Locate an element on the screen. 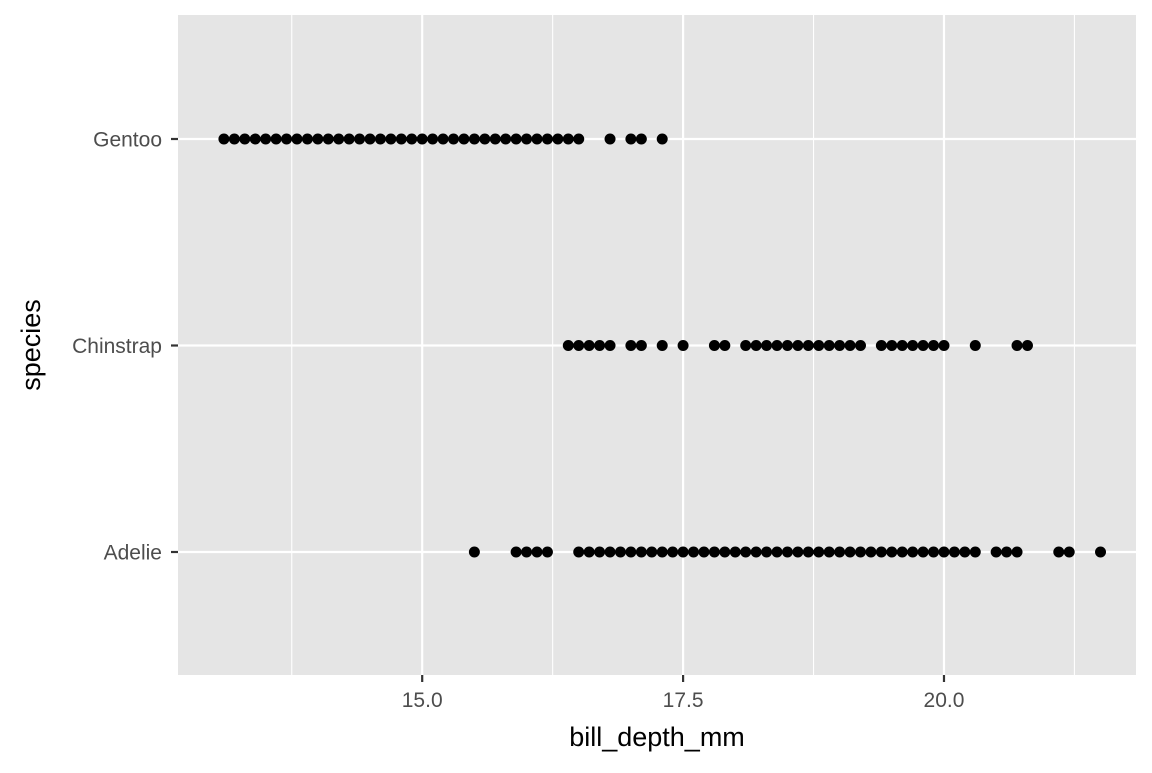  y-axis-title: species is located at coordinates (31, 345).